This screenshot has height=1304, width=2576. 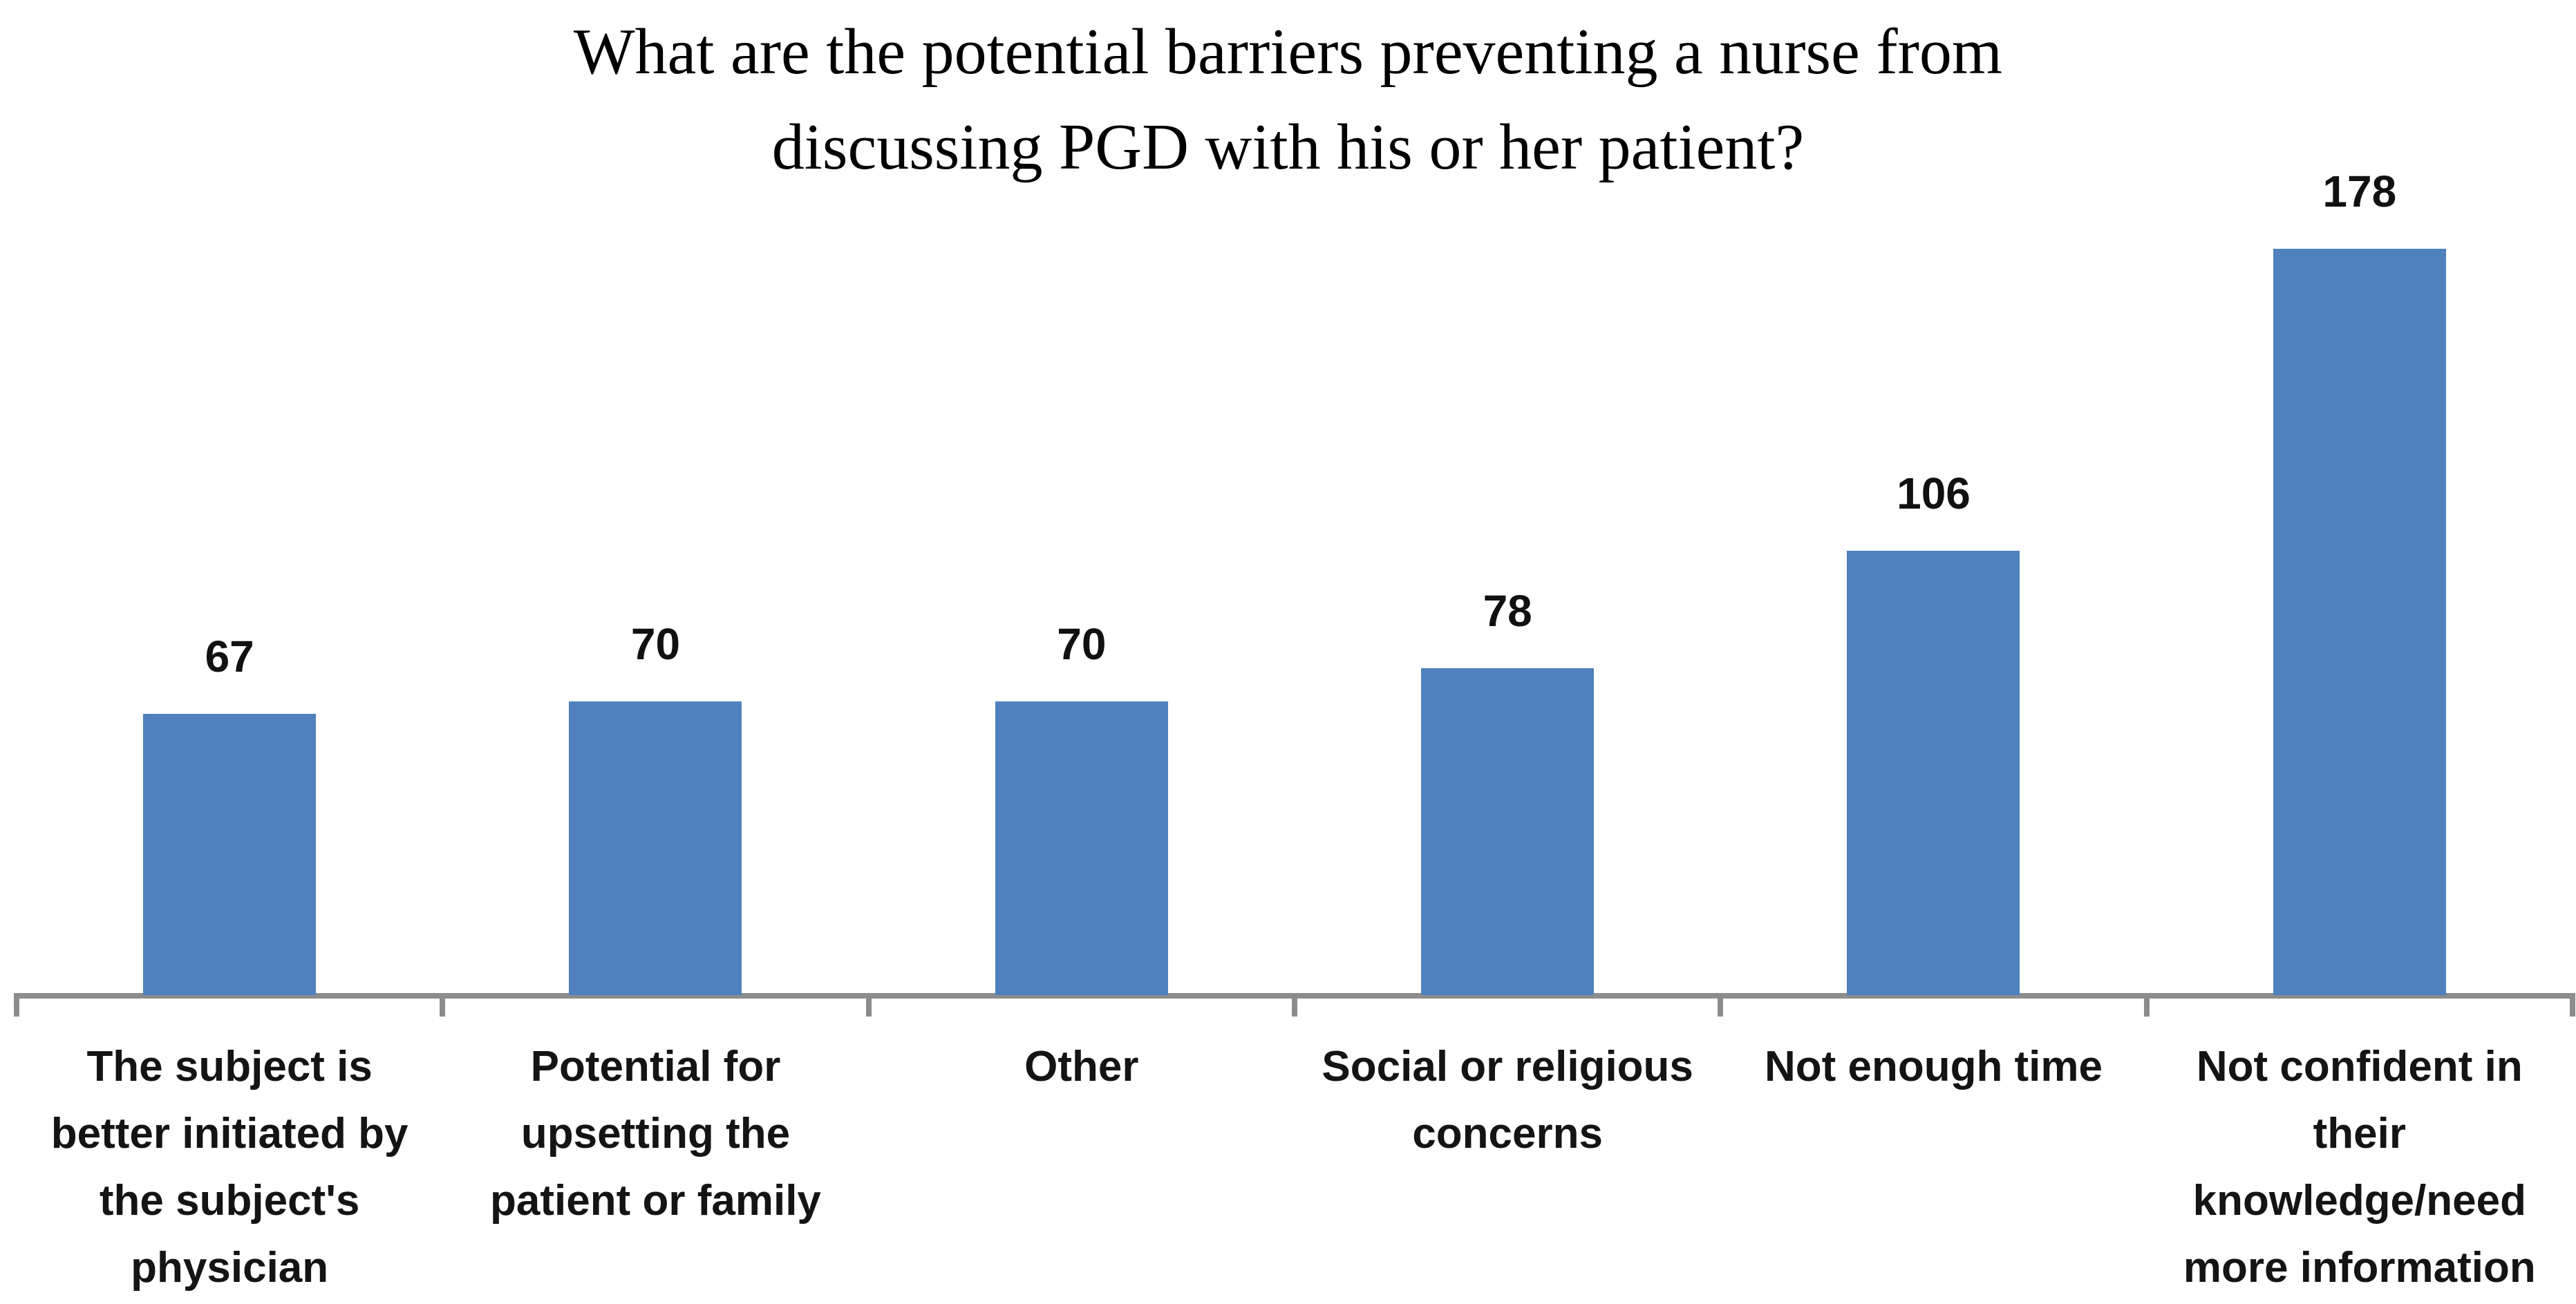 What do you see at coordinates (1507, 578) in the screenshot?
I see `category-column: 78 Social or religious concerns` at bounding box center [1507, 578].